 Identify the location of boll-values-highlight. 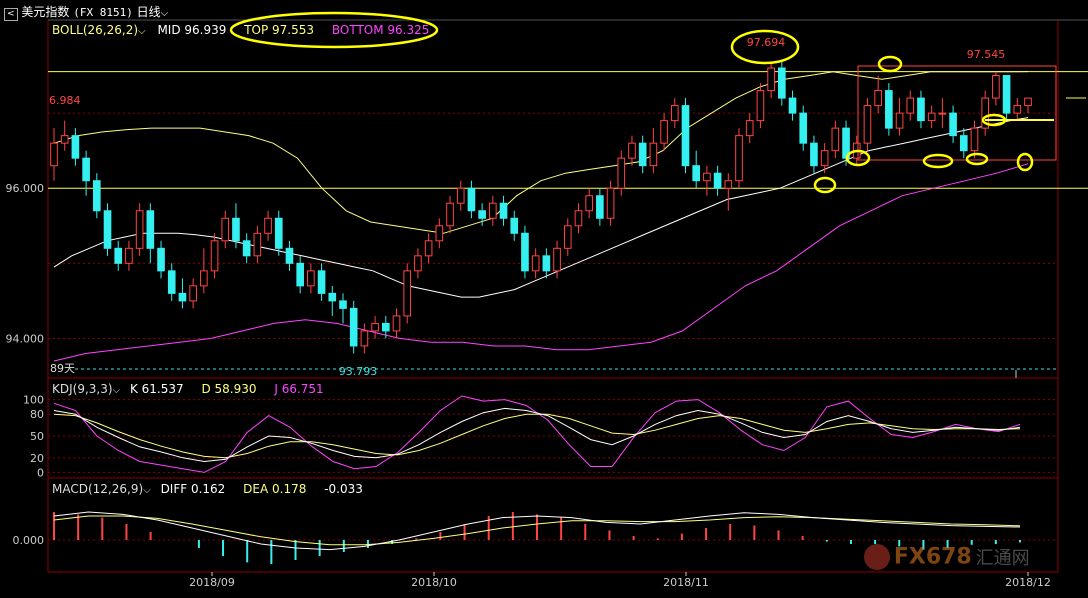
(334, 30).